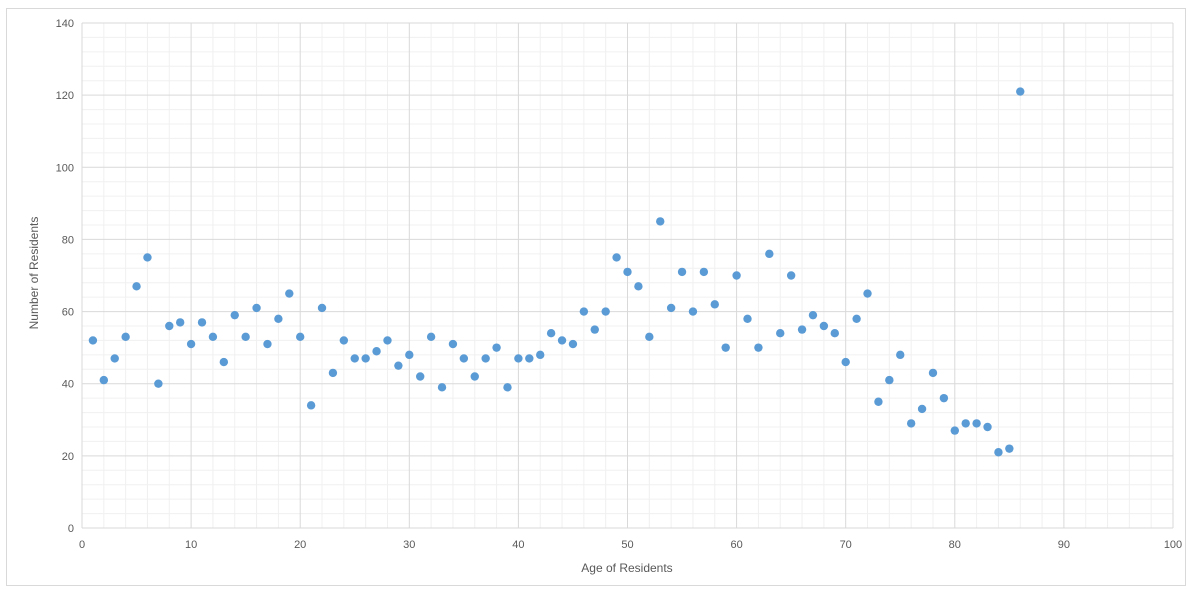  What do you see at coordinates (955, 545) in the screenshot?
I see `x-tick-label: 80` at bounding box center [955, 545].